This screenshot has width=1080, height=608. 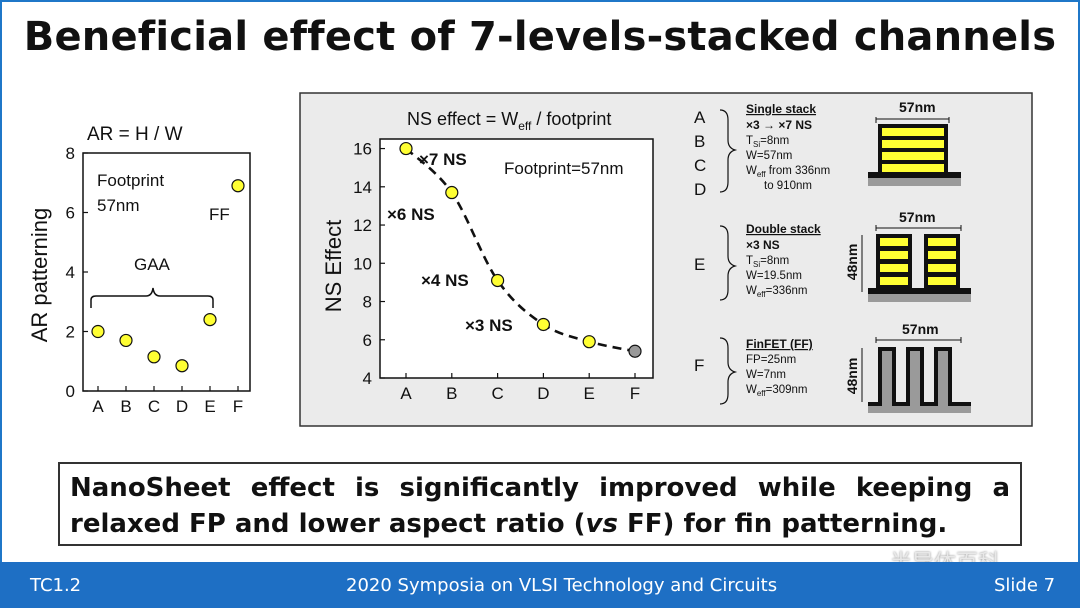 I want to click on single-stack-line4: Weff from 336nm, so click(x=788, y=172).